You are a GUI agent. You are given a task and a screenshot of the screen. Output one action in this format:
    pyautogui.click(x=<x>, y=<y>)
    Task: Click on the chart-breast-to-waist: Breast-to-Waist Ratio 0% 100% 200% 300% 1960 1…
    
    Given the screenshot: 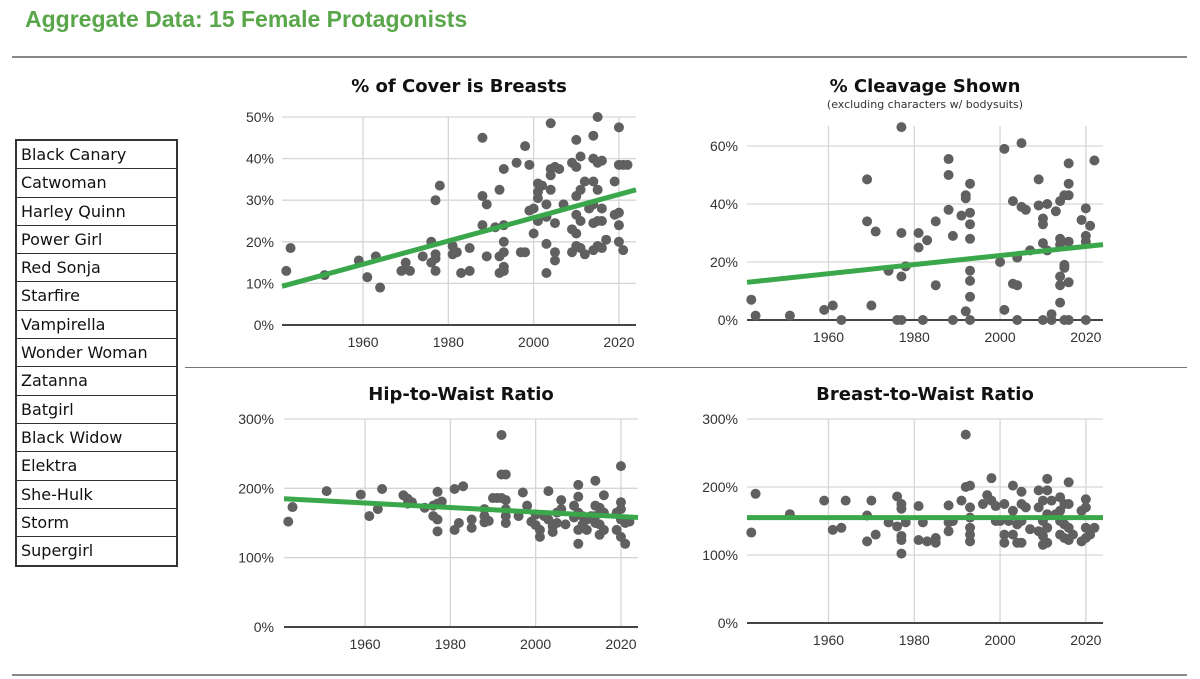 What is the action you would take?
    pyautogui.click(x=902, y=516)
    